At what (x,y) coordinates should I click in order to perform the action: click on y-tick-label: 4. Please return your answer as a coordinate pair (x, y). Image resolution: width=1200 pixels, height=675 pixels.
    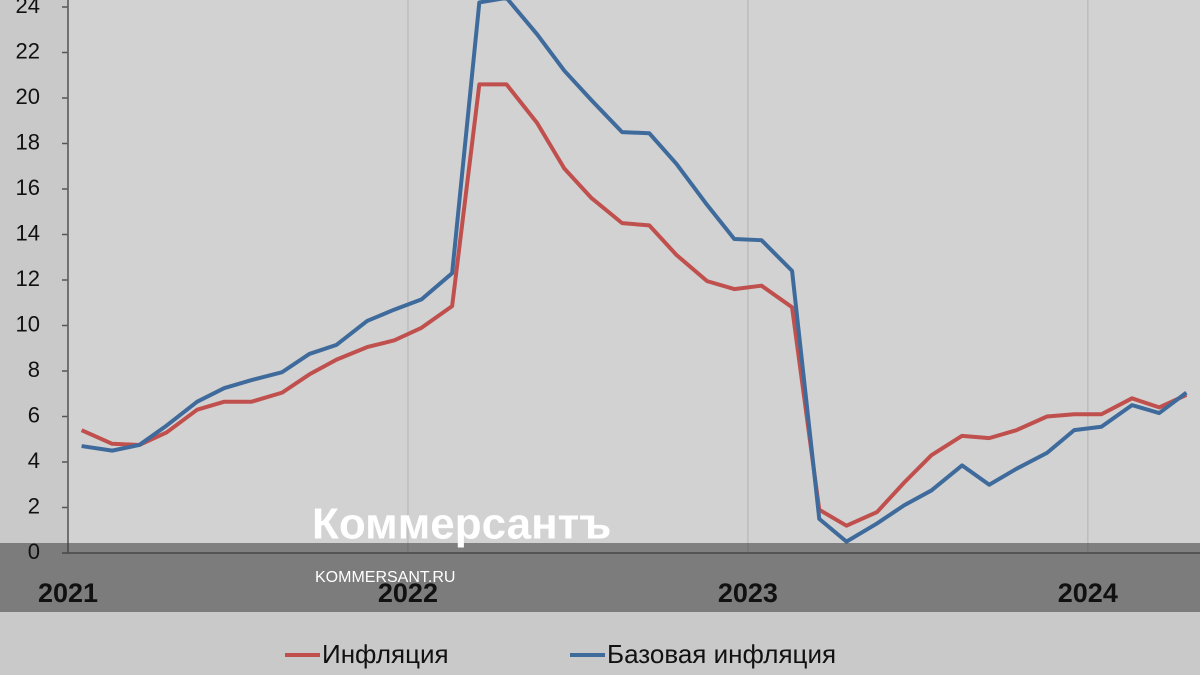
    Looking at the image, I should click on (34, 460).